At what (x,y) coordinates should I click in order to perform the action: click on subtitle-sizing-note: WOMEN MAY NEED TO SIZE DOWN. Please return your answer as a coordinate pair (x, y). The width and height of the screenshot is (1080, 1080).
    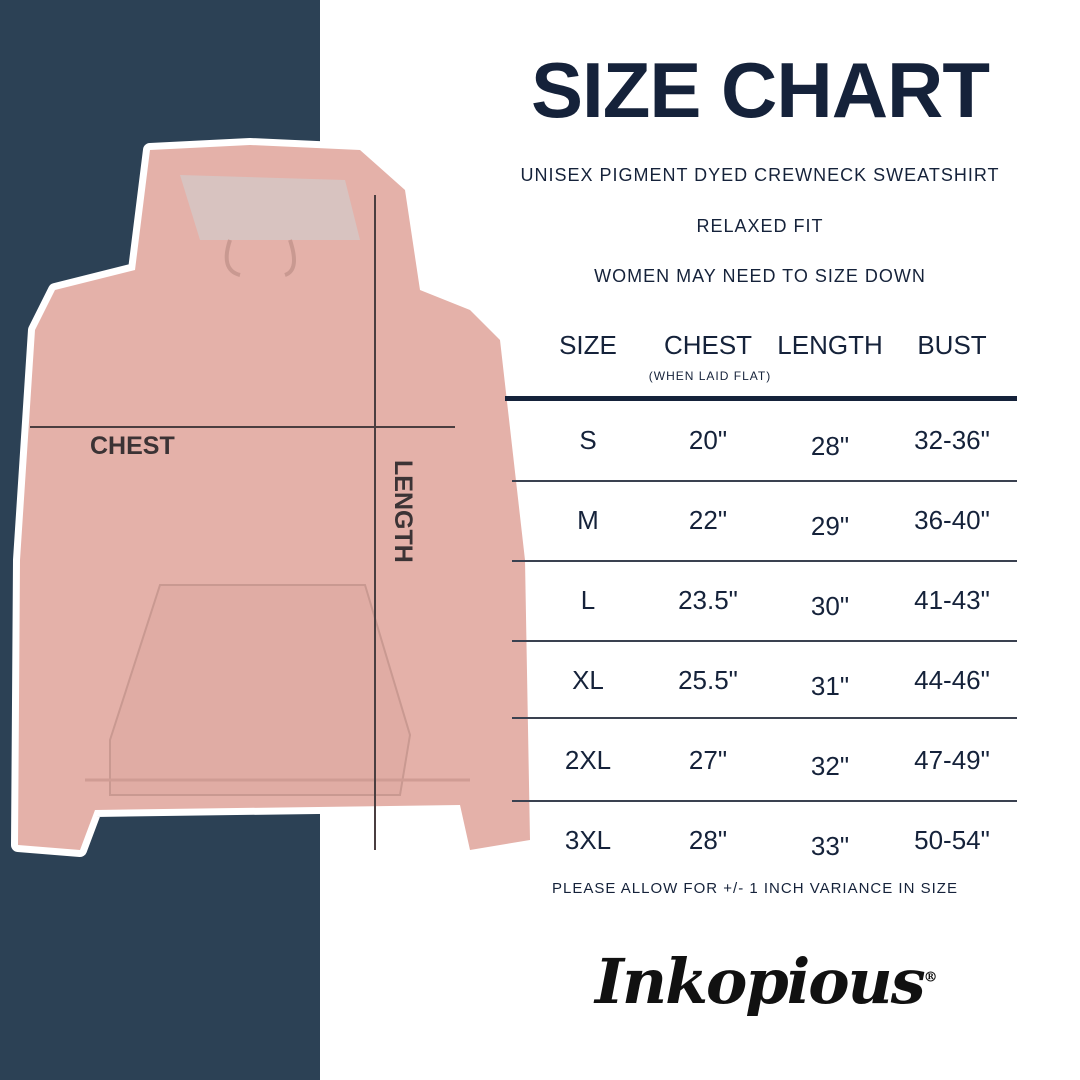
    Looking at the image, I should click on (760, 276).